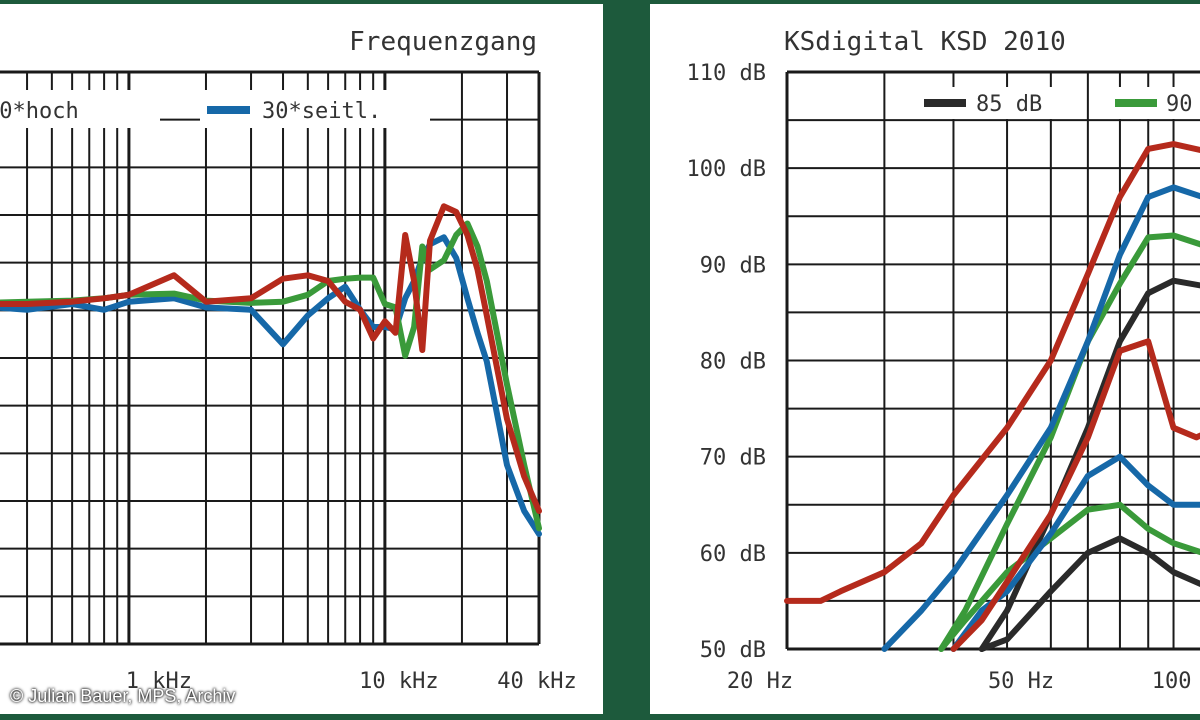 The image size is (1200, 720). I want to click on y-tick-label: 50 dB, so click(733, 650).